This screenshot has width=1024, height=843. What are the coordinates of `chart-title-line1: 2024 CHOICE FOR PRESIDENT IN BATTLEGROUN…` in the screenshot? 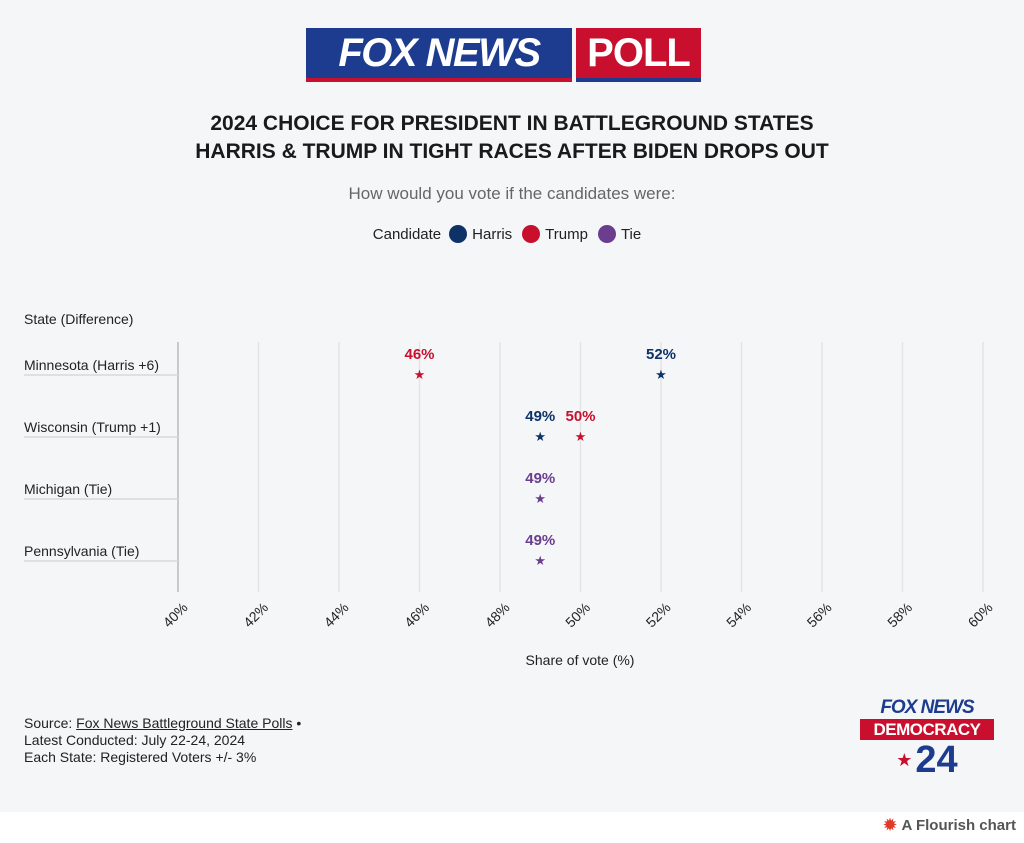 It's located at (512, 123).